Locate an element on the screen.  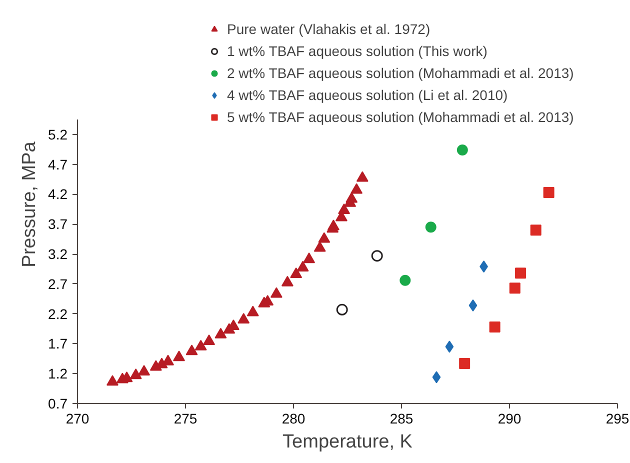
y-tick-label: 2.2 is located at coordinates (58, 314).